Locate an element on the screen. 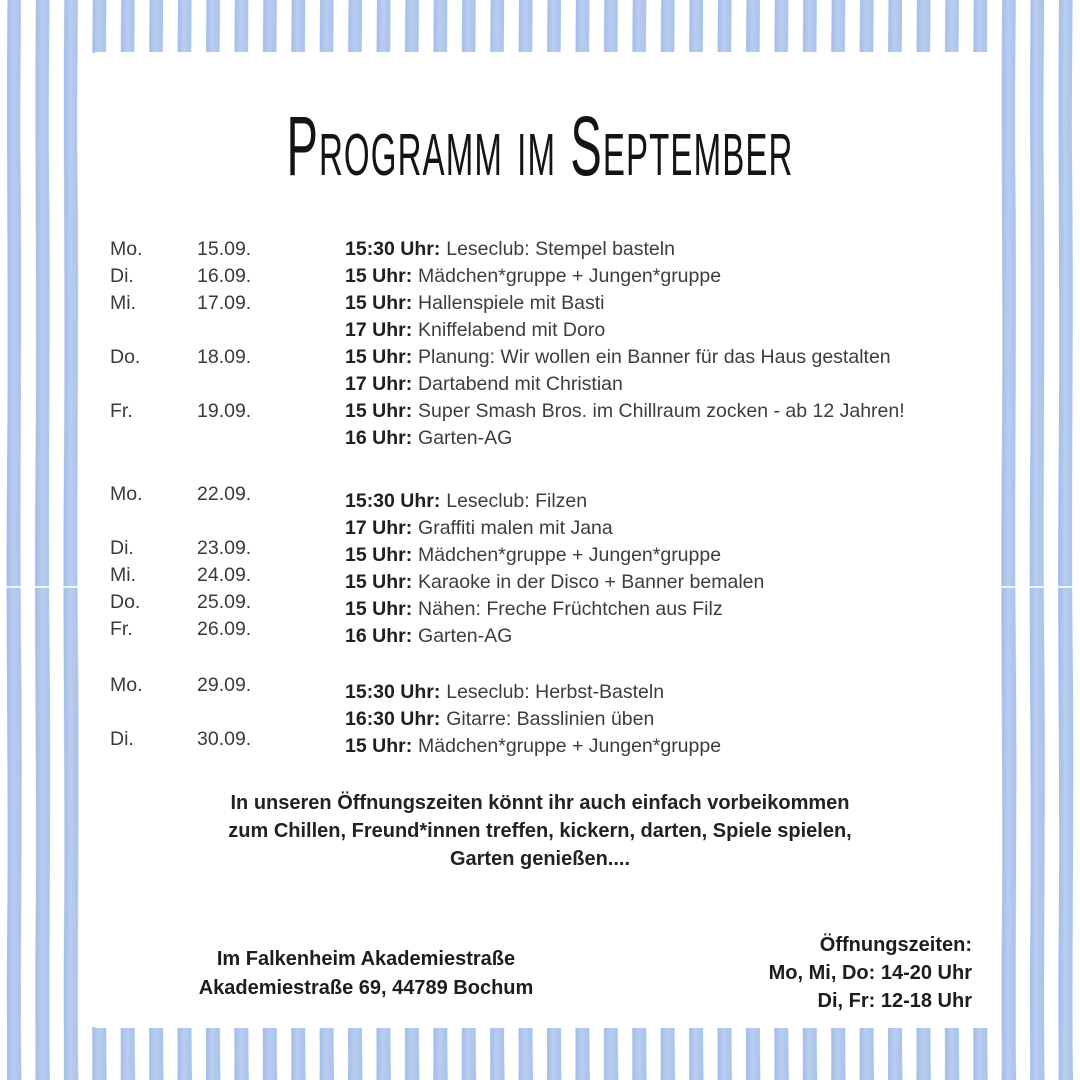  event-time: 16:30 Uhr: is located at coordinates (393, 719).